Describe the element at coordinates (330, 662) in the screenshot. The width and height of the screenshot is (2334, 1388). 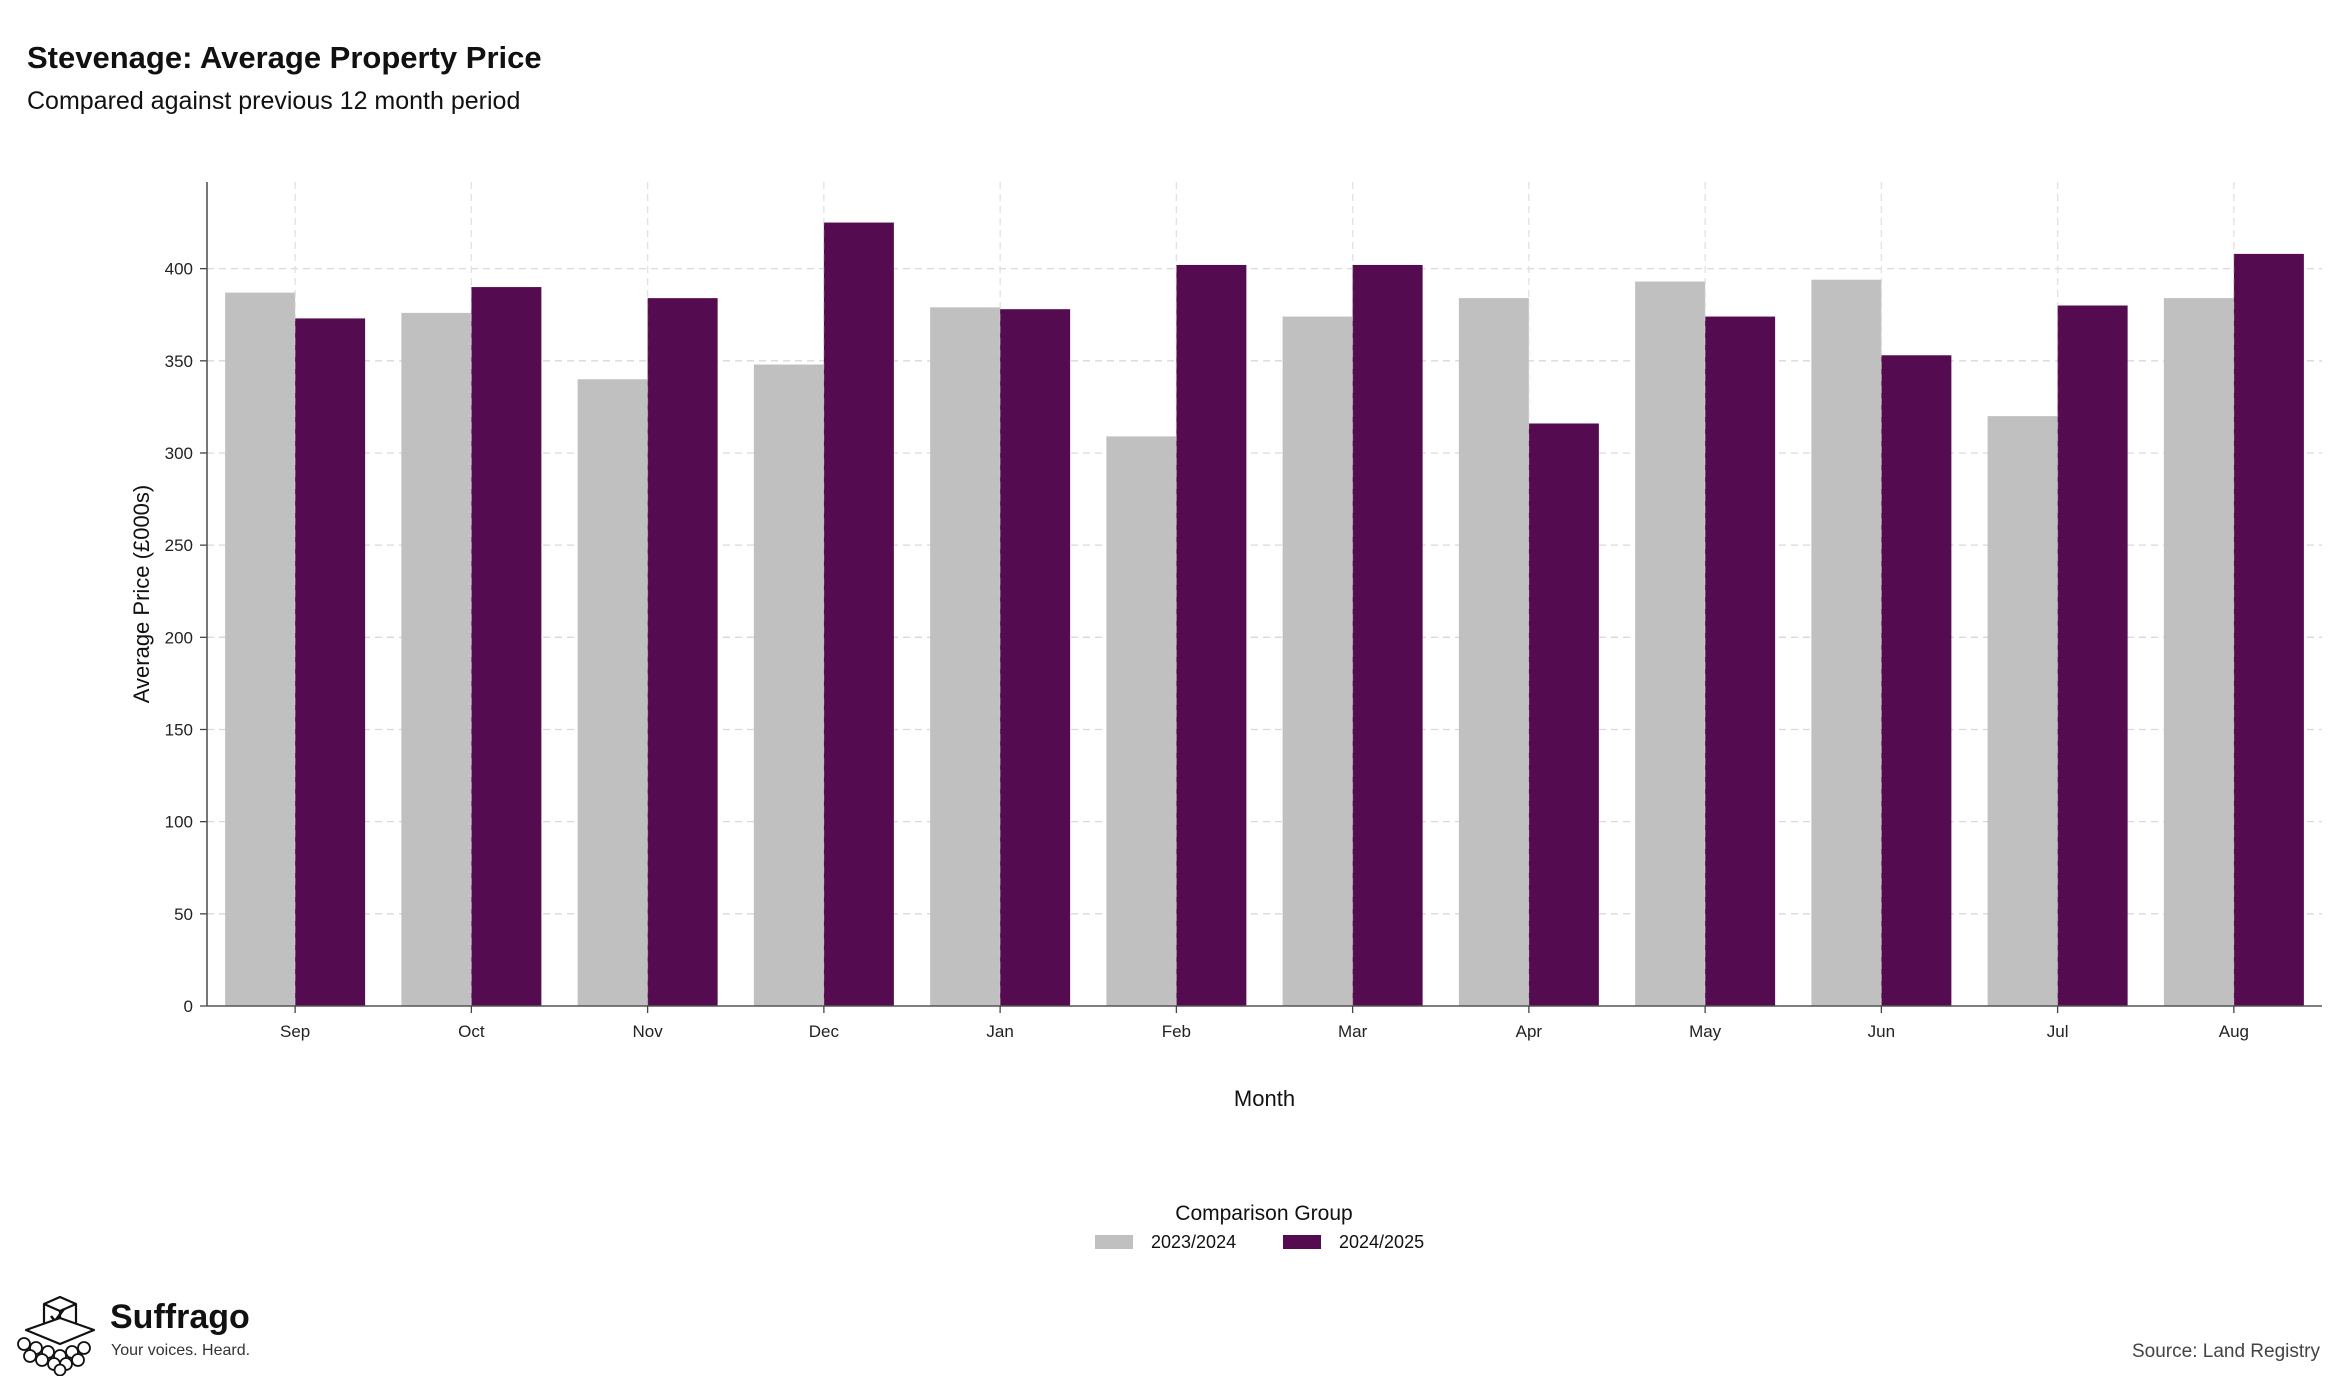
I see `bar-2024-2025-sep` at that location.